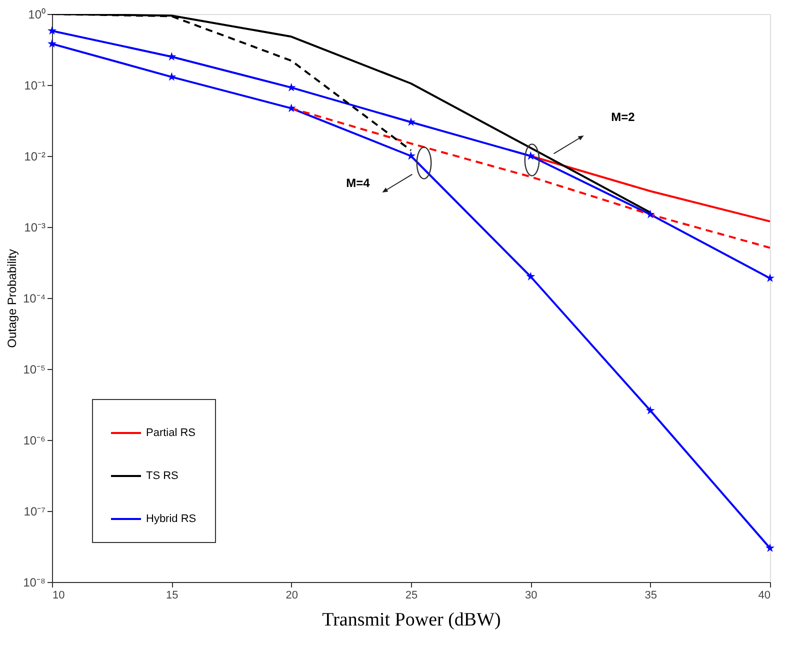 The width and height of the screenshot is (802, 658). What do you see at coordinates (531, 596) in the screenshot?
I see `x-tick-label: 30` at bounding box center [531, 596].